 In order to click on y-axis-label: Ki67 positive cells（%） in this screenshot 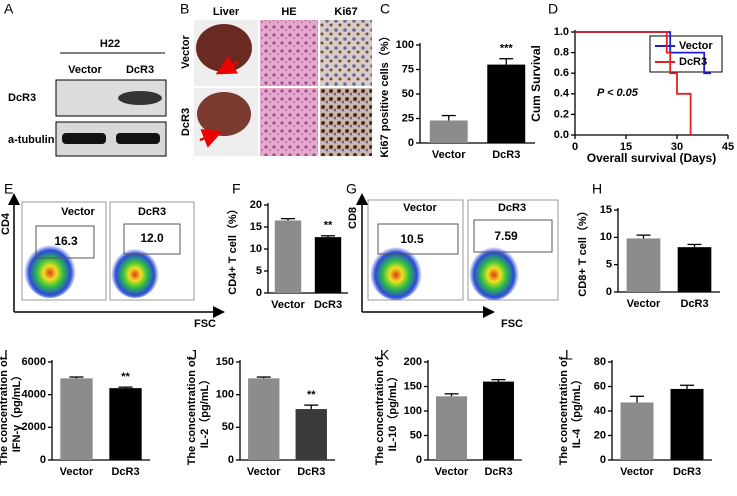, I will do `click(384, 93)`.